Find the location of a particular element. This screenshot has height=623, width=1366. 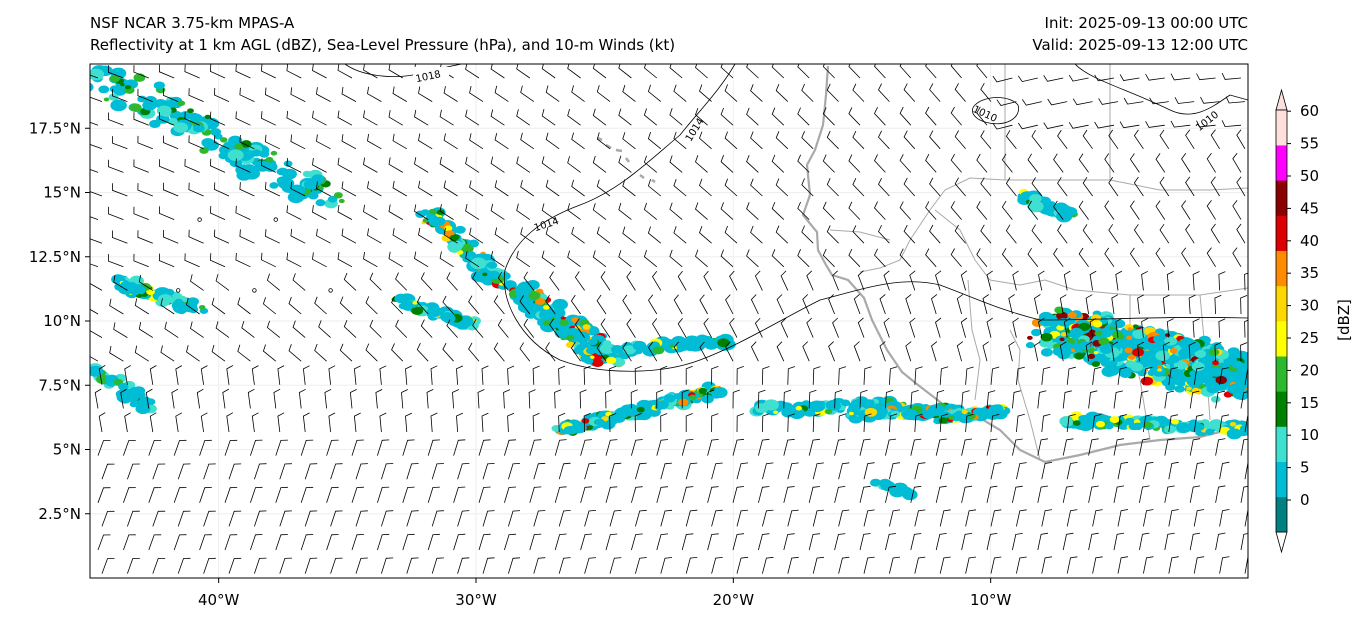

colorbar-segment is located at coordinates (1281, 409).